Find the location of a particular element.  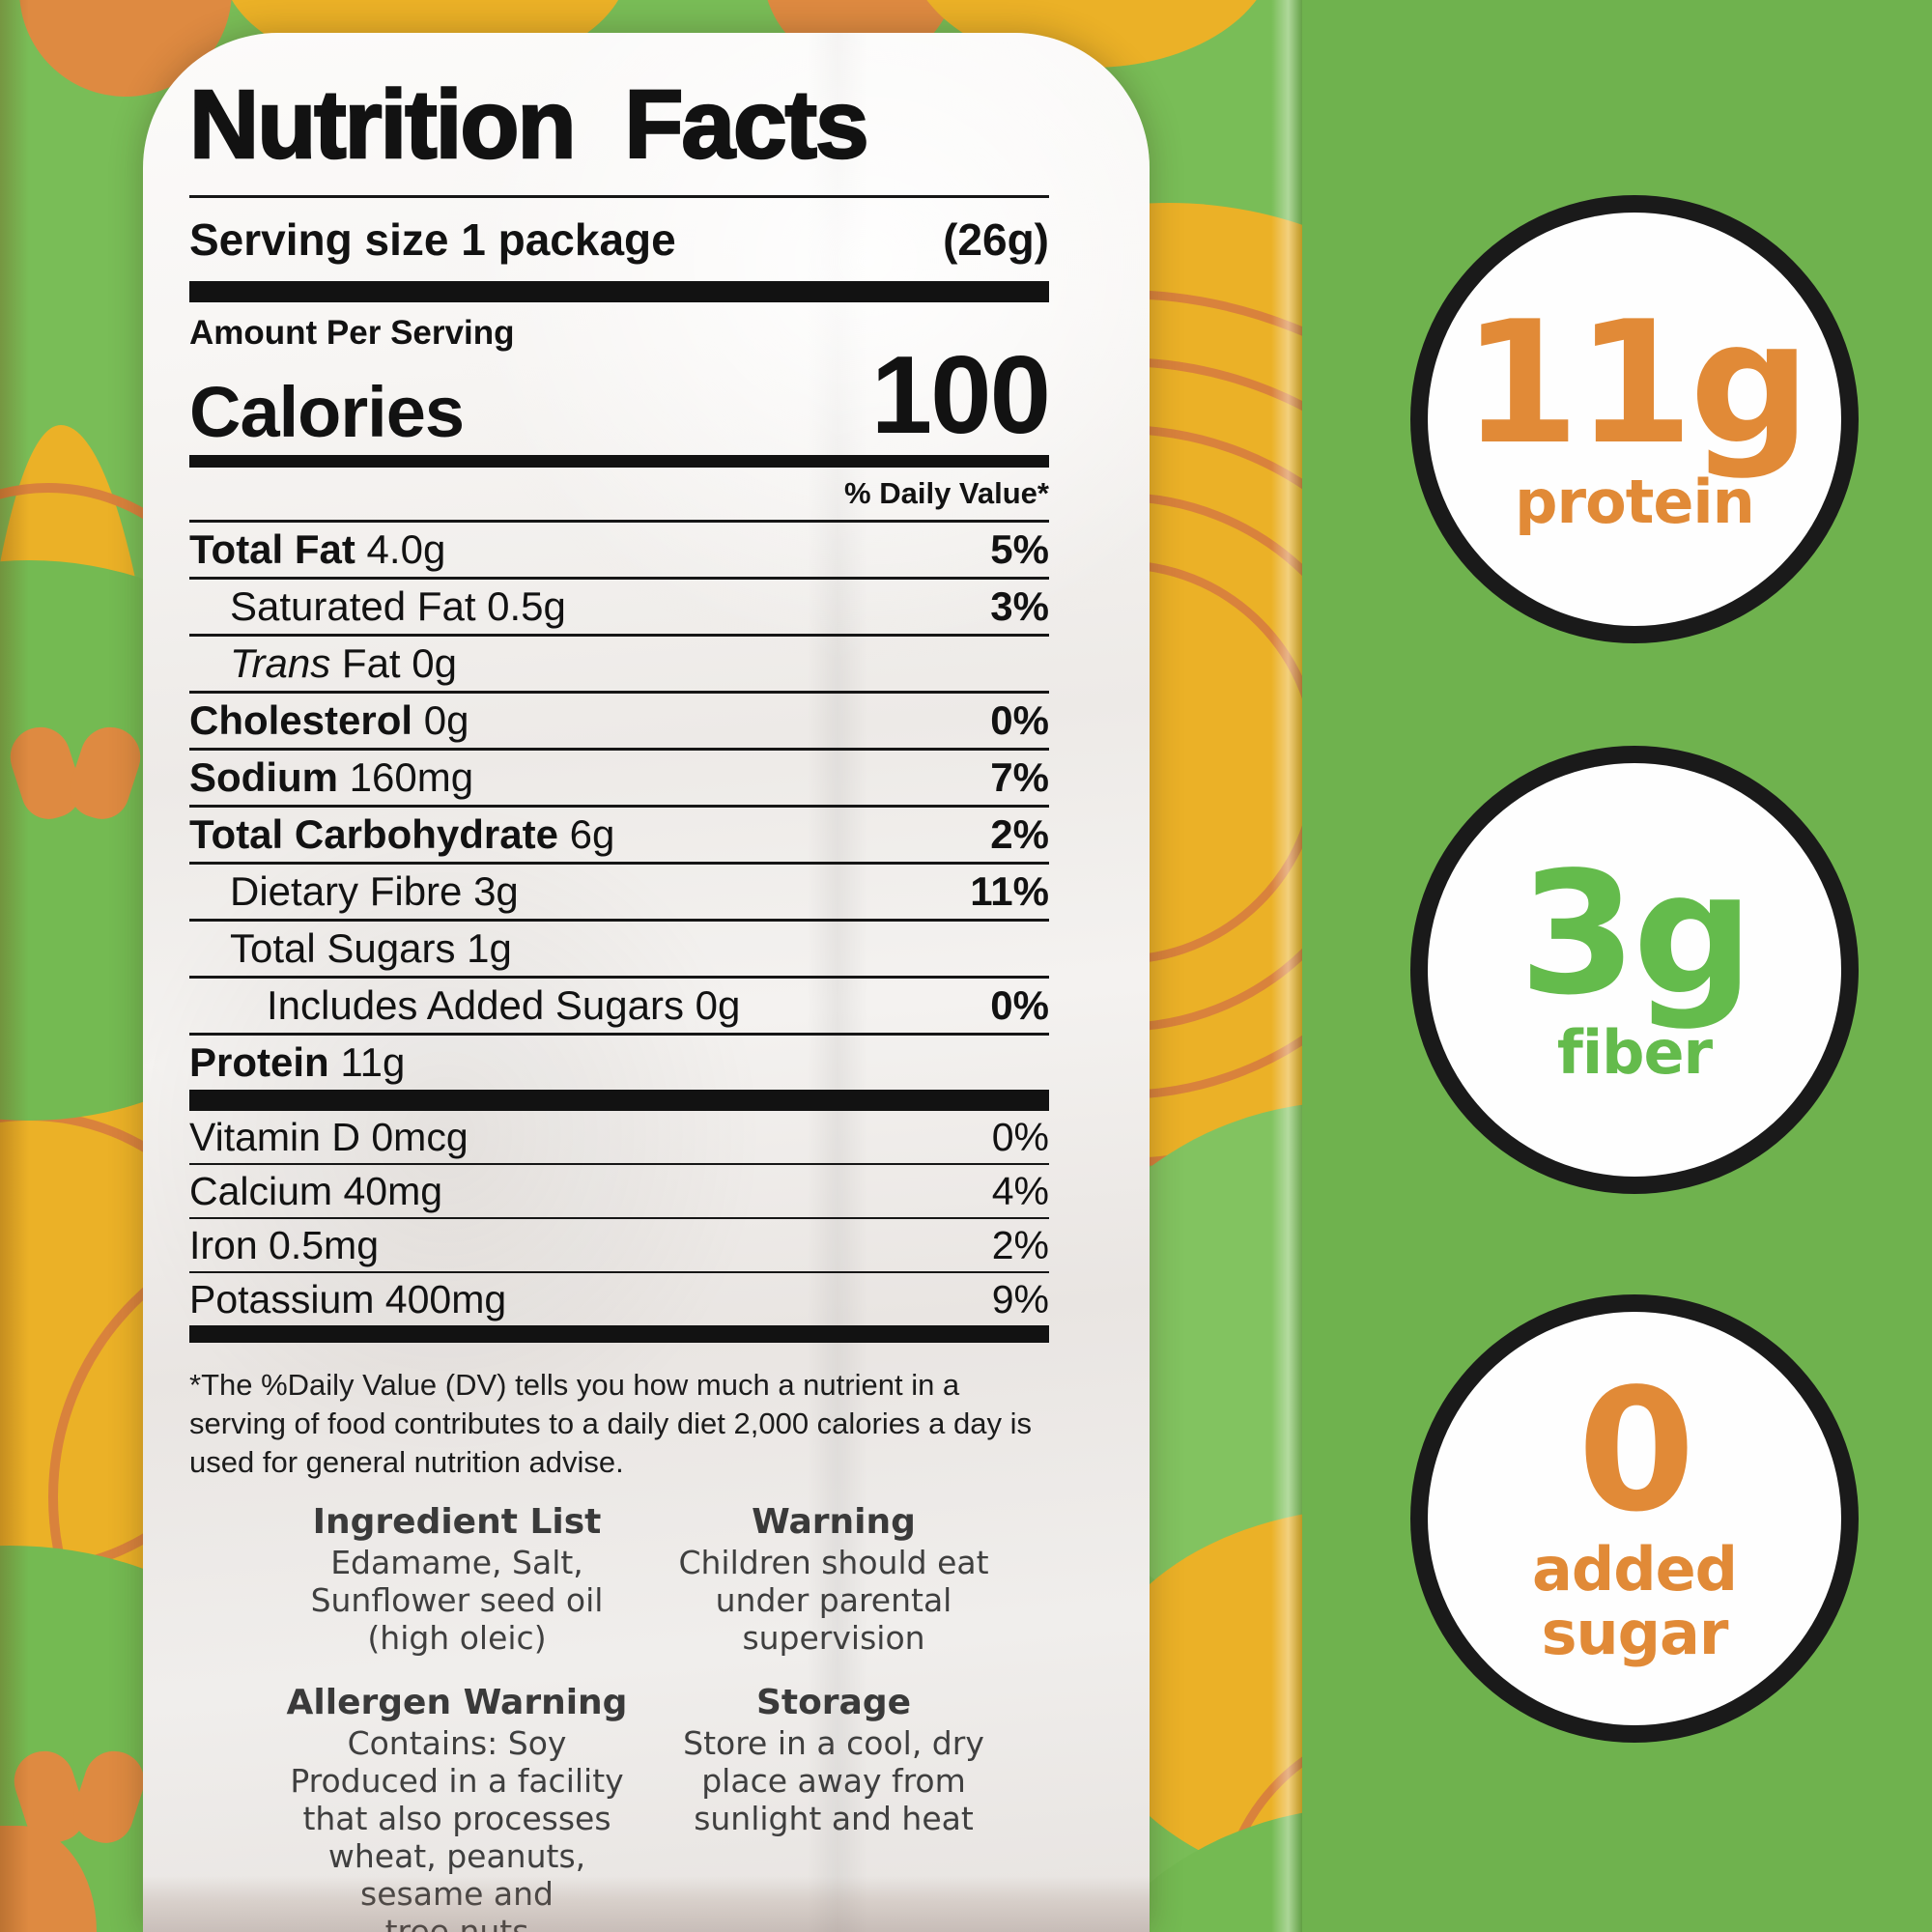

nutrient-name: Cholesterol 0g is located at coordinates (329, 720).